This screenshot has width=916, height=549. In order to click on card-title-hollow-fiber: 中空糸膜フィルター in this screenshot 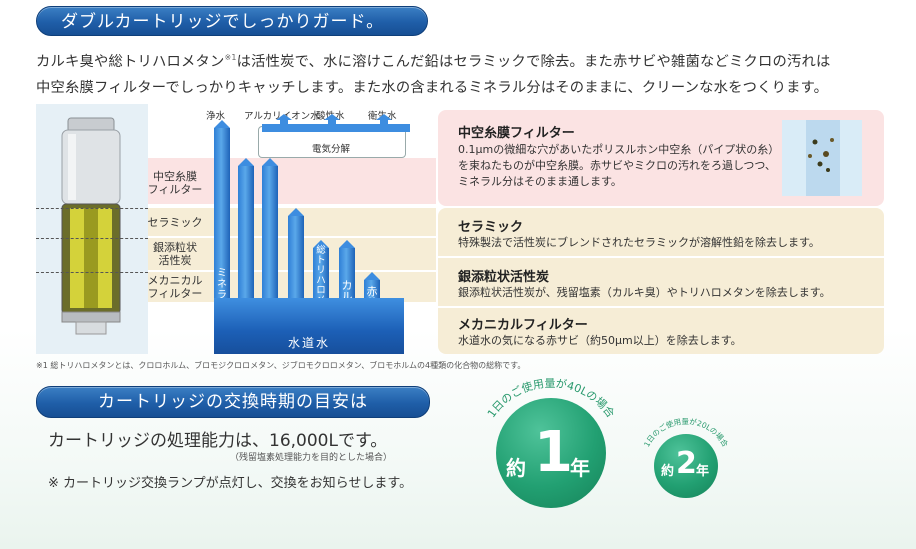, I will do `click(516, 133)`.